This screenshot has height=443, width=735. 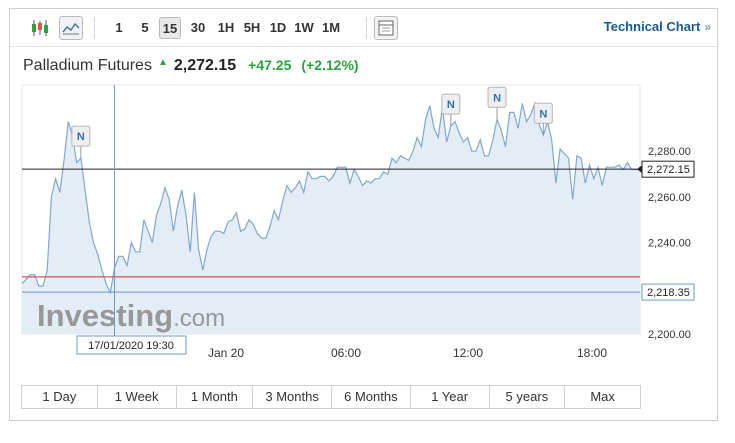 I want to click on x-tick-label: 18:00, so click(x=592, y=353).